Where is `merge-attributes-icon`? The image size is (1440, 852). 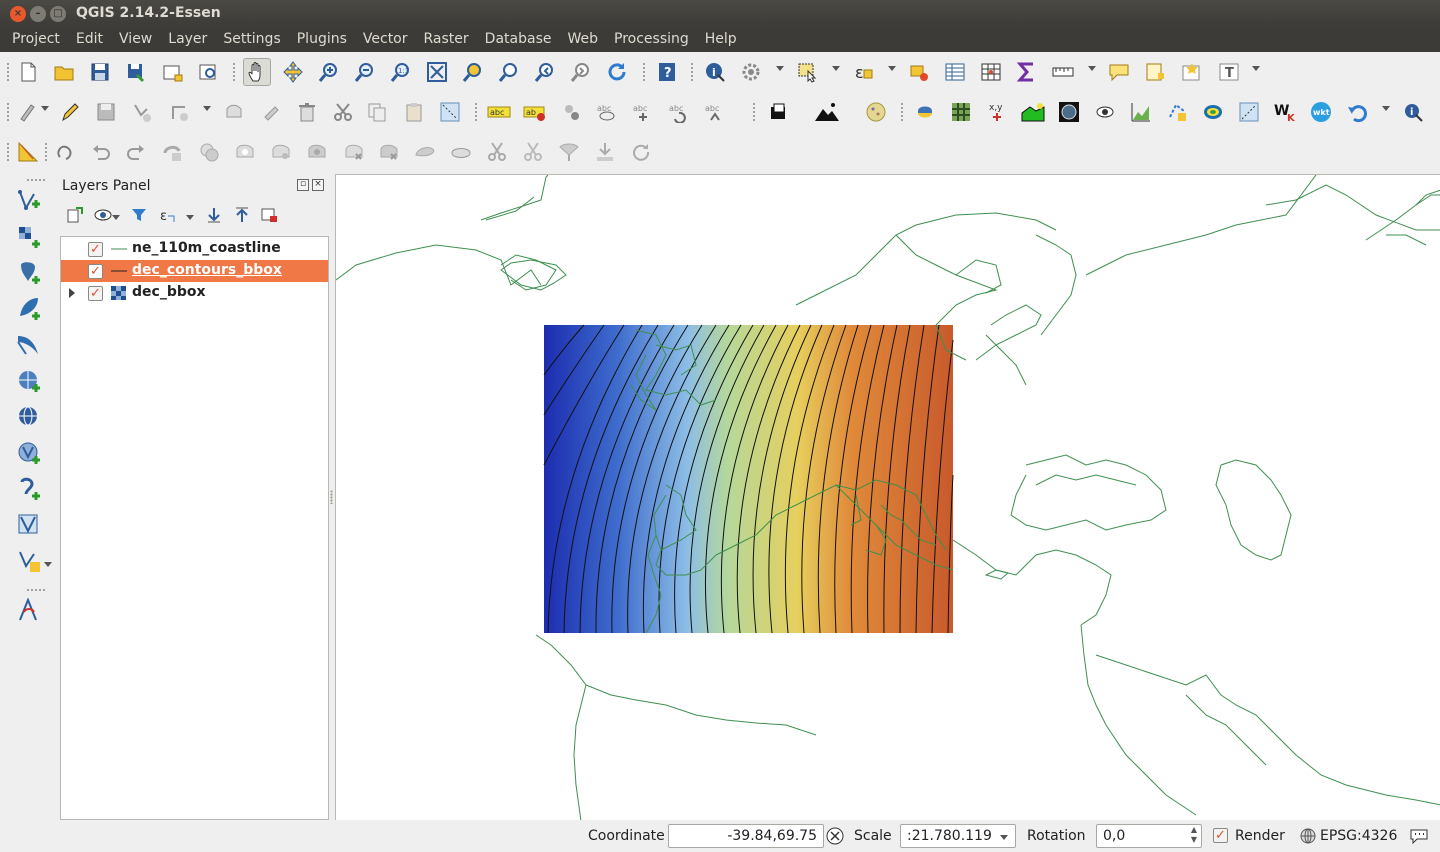
merge-attributes-icon is located at coordinates (569, 152).